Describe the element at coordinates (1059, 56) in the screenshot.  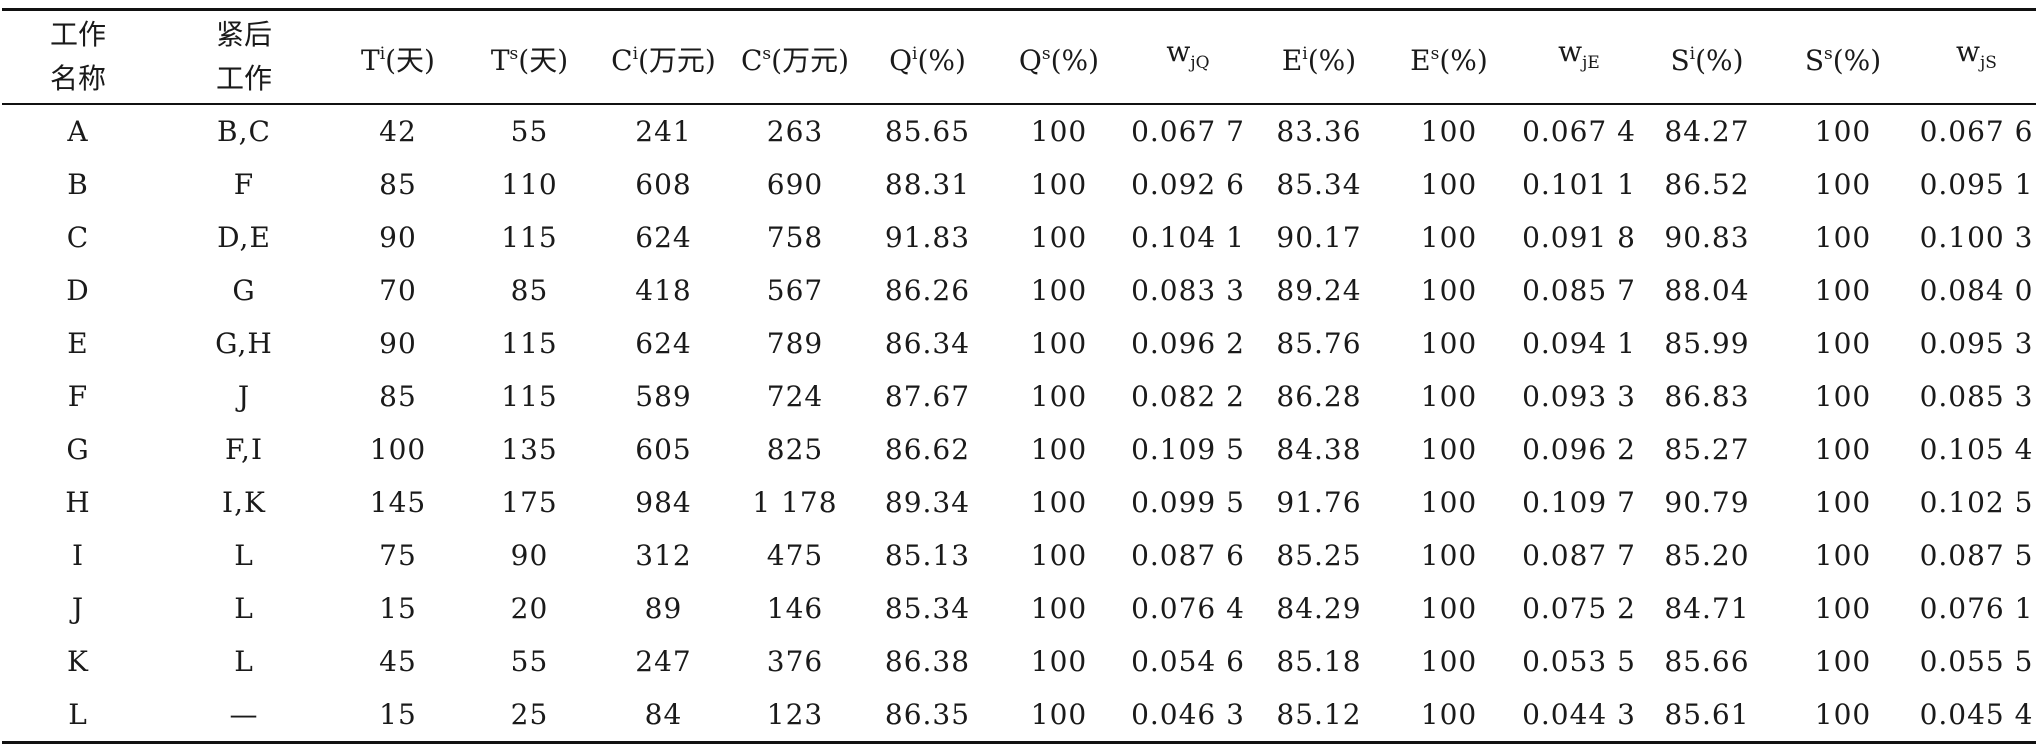
I see `header-qs: Qs(%)` at that location.